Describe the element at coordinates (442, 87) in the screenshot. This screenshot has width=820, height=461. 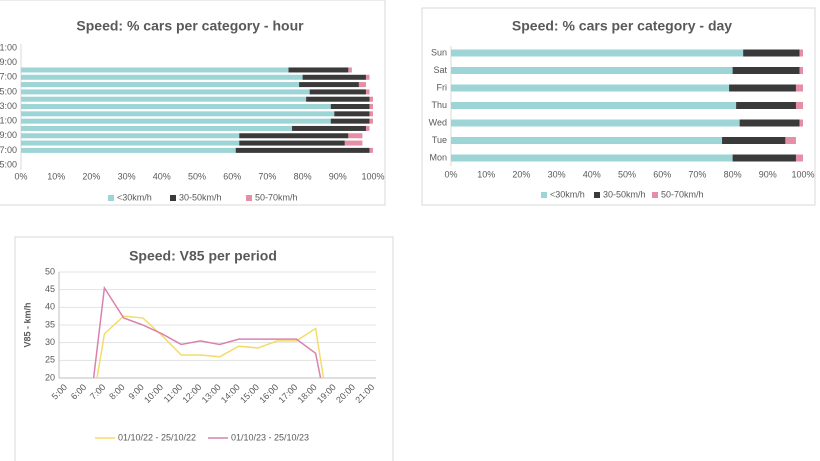
I see `y-tick-label: Fri` at that location.